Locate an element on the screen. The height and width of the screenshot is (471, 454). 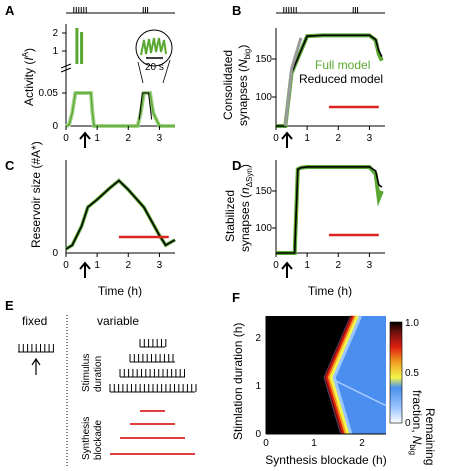
panel-f-colorbar-label-1: Remaining is located at coordinates (430, 436).